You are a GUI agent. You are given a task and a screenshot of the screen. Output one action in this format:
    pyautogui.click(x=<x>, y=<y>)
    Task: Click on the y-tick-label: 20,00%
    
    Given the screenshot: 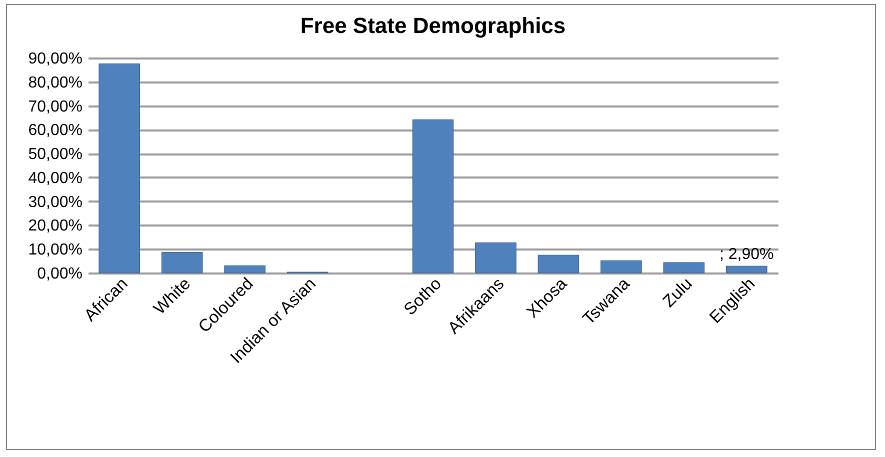 What is the action you would take?
    pyautogui.click(x=55, y=226)
    